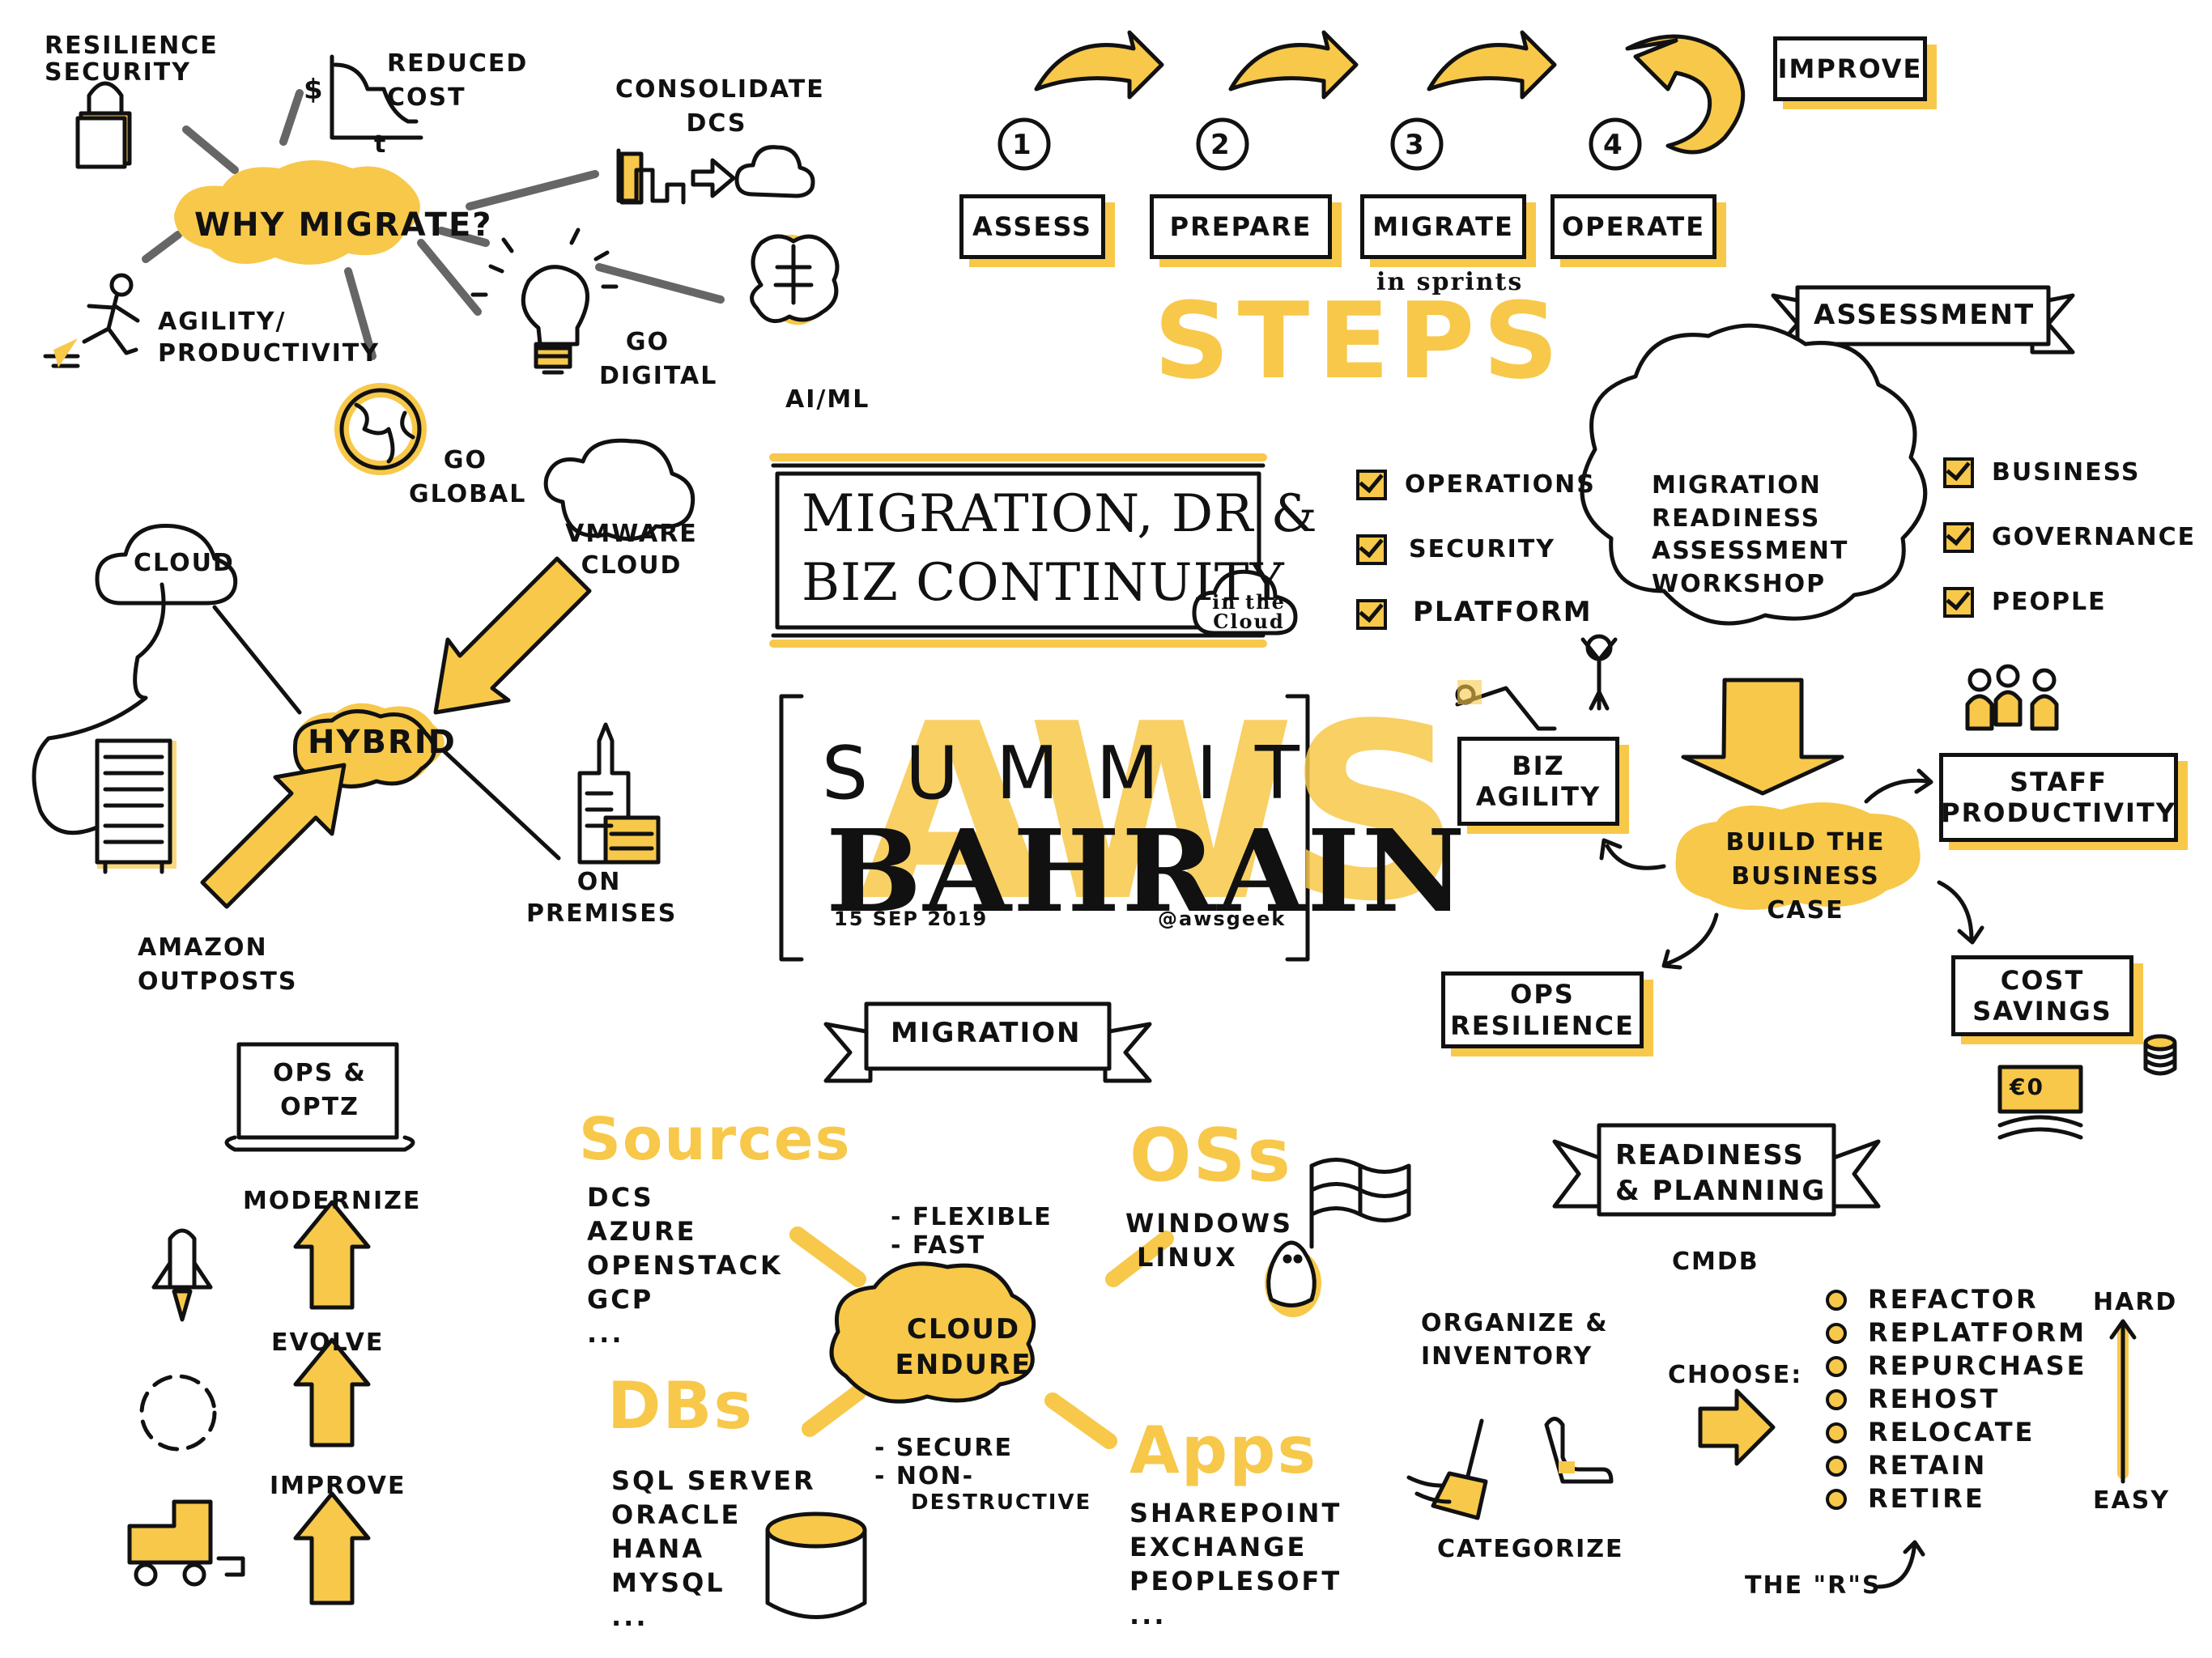  I want to click on check-business-label: BUSINESS, so click(2066, 472).